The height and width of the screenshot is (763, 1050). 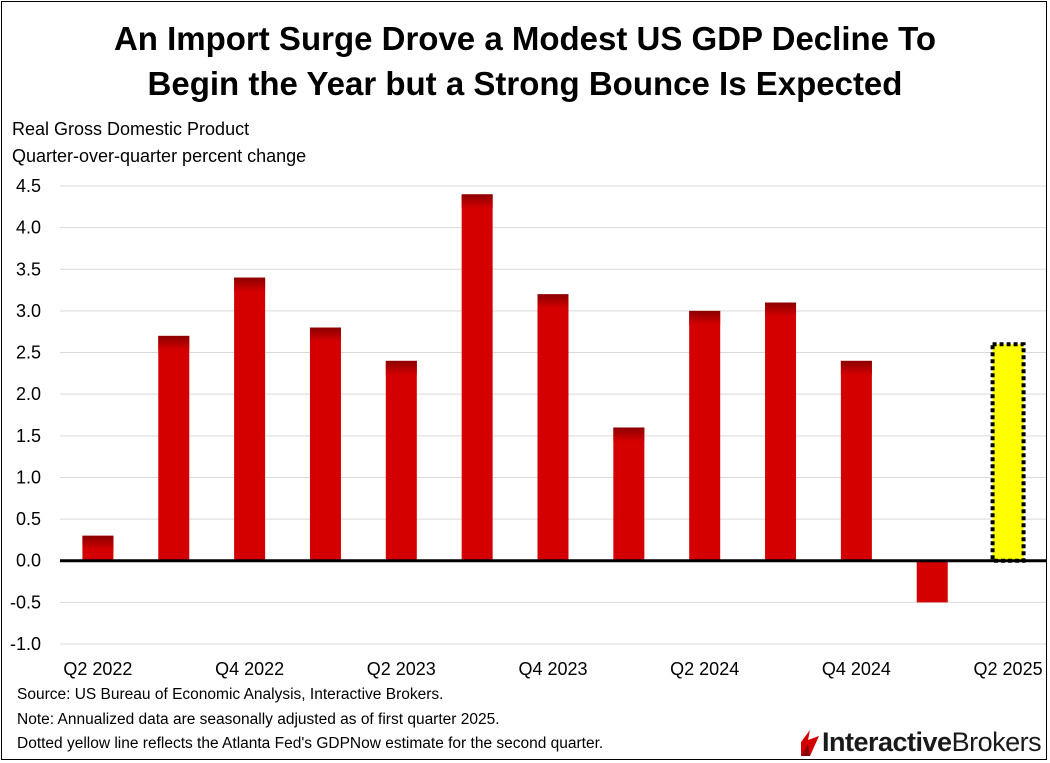 What do you see at coordinates (704, 669) in the screenshot?
I see `x-tick-label: Q2 2024` at bounding box center [704, 669].